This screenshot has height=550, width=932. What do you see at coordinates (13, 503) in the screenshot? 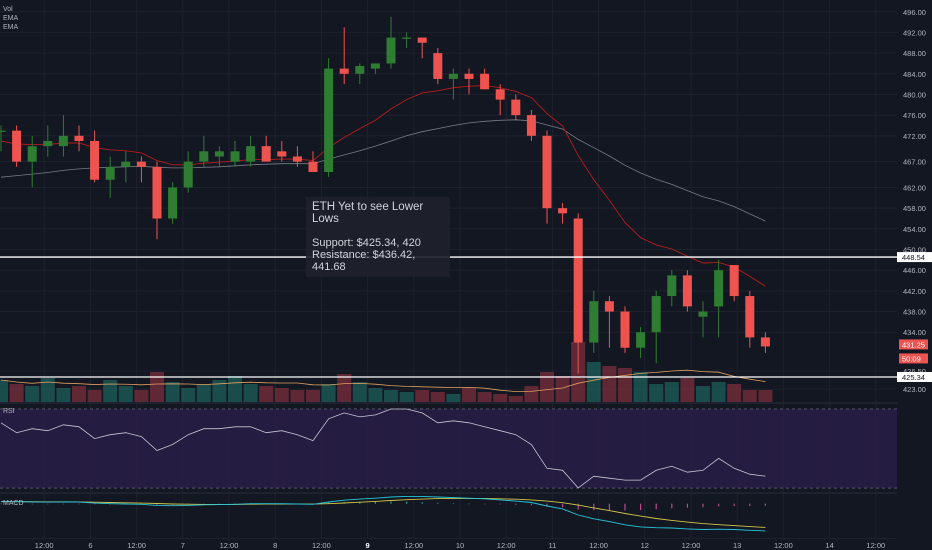
I see `macd-panel-label: MACD` at bounding box center [13, 503].